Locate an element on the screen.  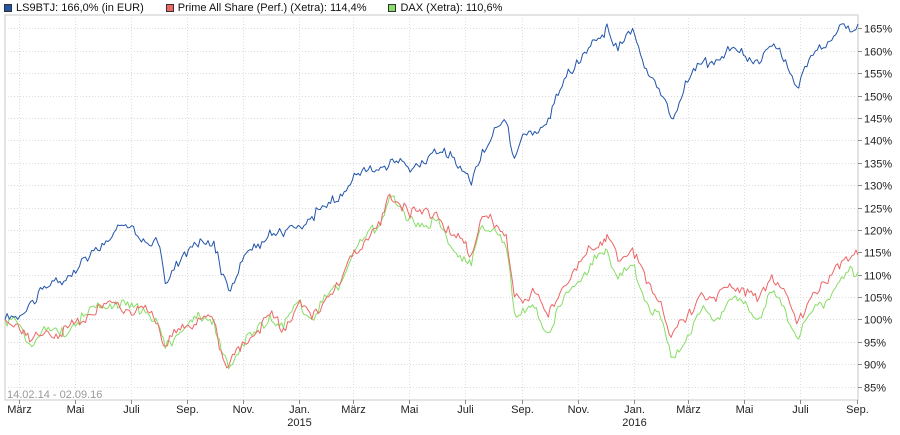
legend-item-ls9btj: LS9BTJ: 166,0% (in EUR) is located at coordinates (74, 8).